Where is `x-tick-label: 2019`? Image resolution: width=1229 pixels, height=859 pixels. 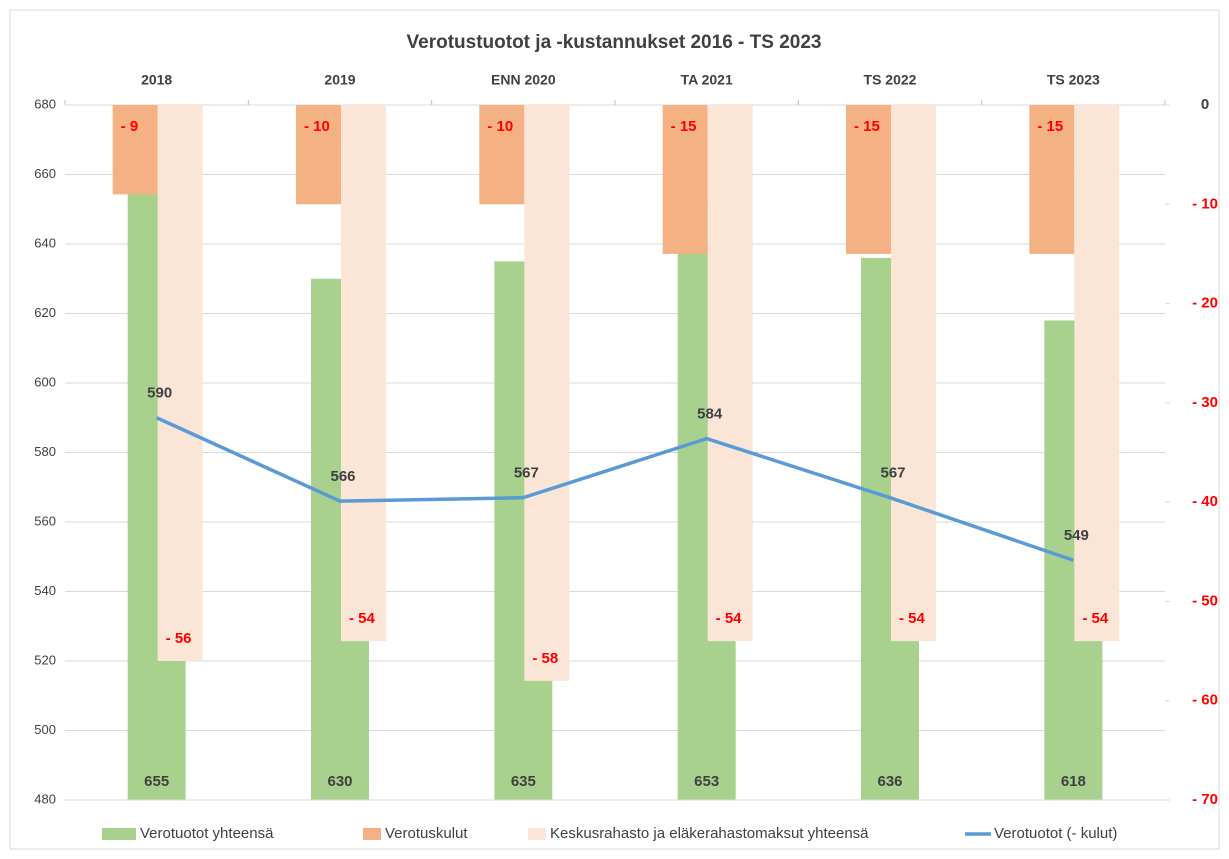
x-tick-label: 2019 is located at coordinates (339, 80).